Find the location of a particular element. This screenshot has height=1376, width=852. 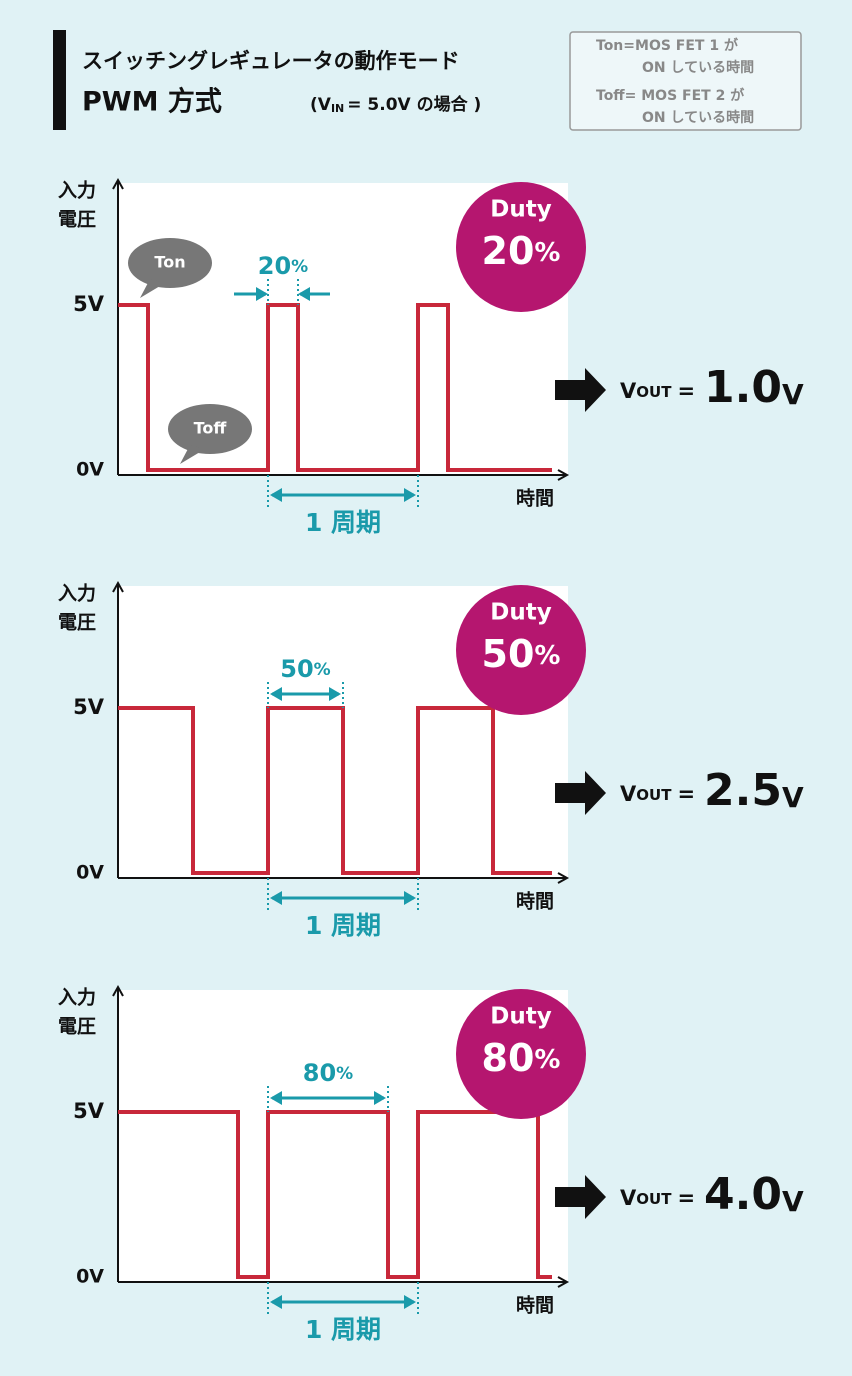

vout-value: 2.5V is located at coordinates (754, 790).